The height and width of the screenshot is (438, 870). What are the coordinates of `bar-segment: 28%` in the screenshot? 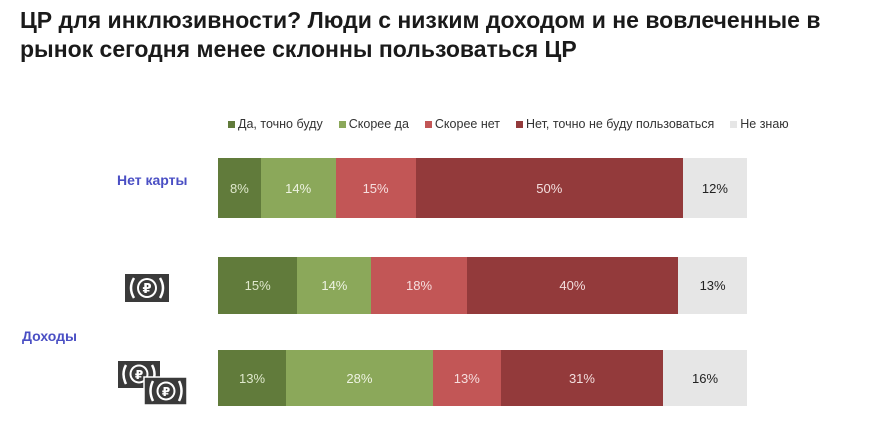 It's located at (359, 378).